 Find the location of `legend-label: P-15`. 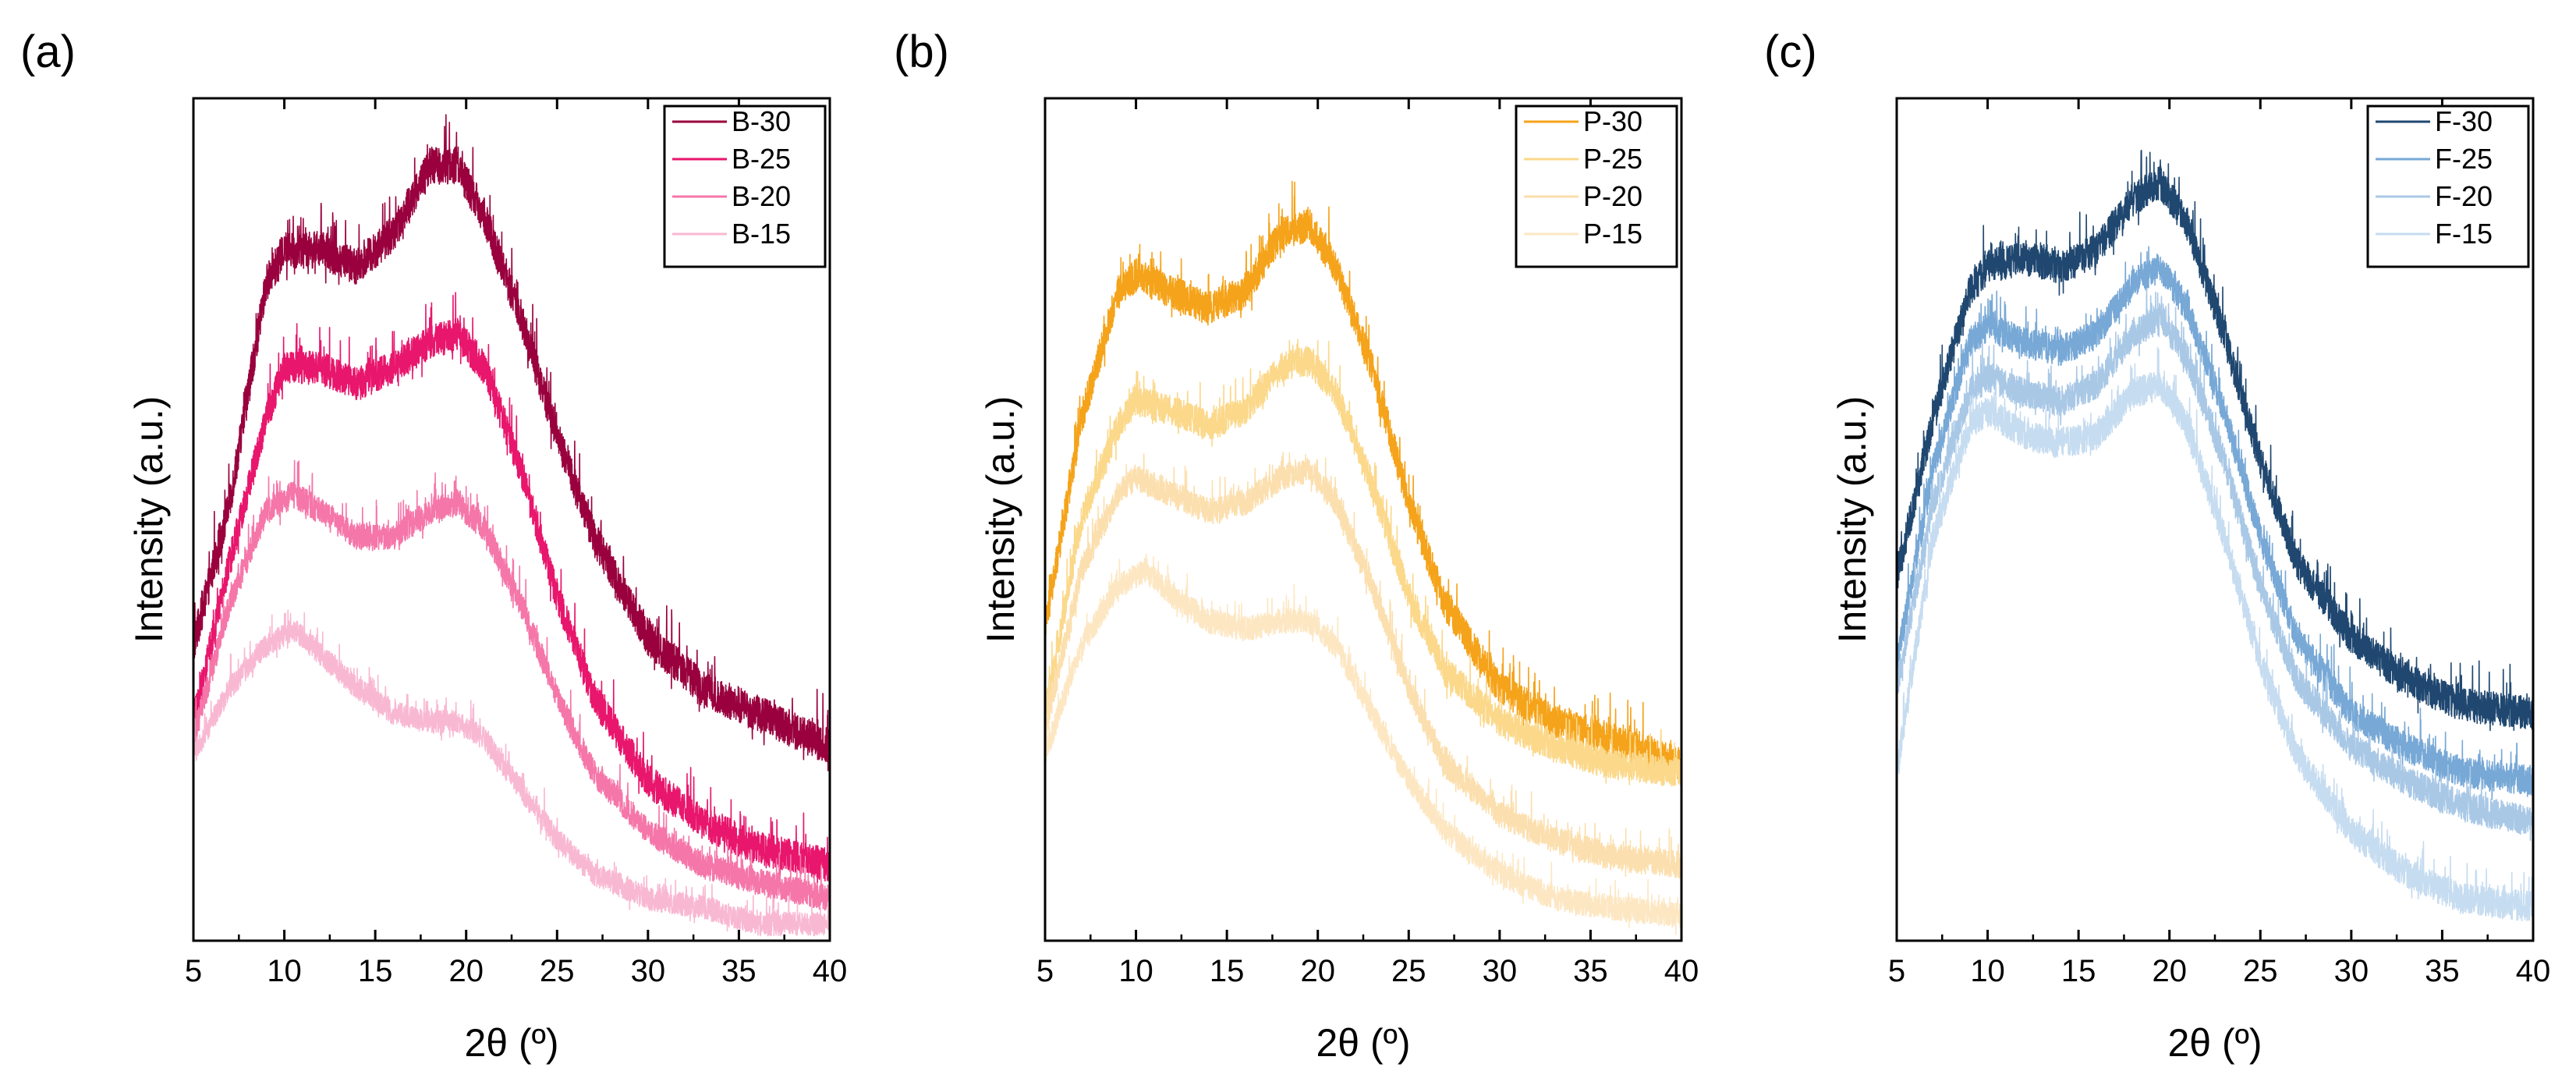

legend-label: P-15 is located at coordinates (1613, 234).